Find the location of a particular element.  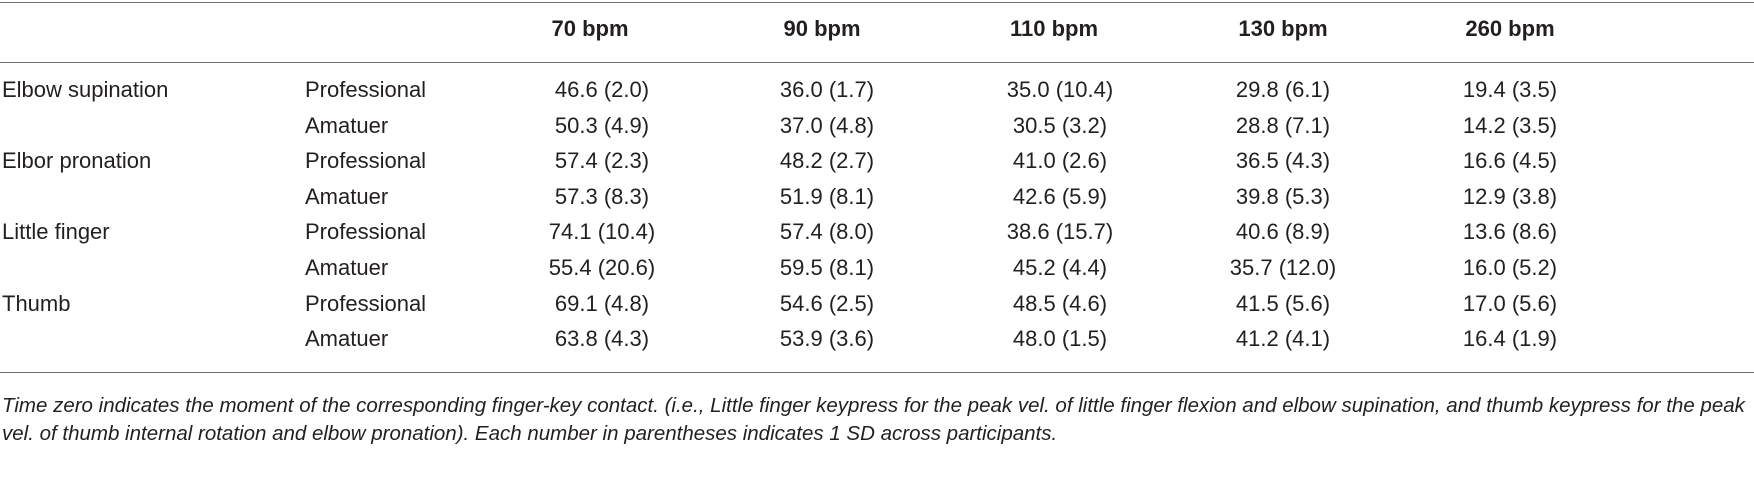

data-cell: 50.3 (4.9) is located at coordinates (602, 125).